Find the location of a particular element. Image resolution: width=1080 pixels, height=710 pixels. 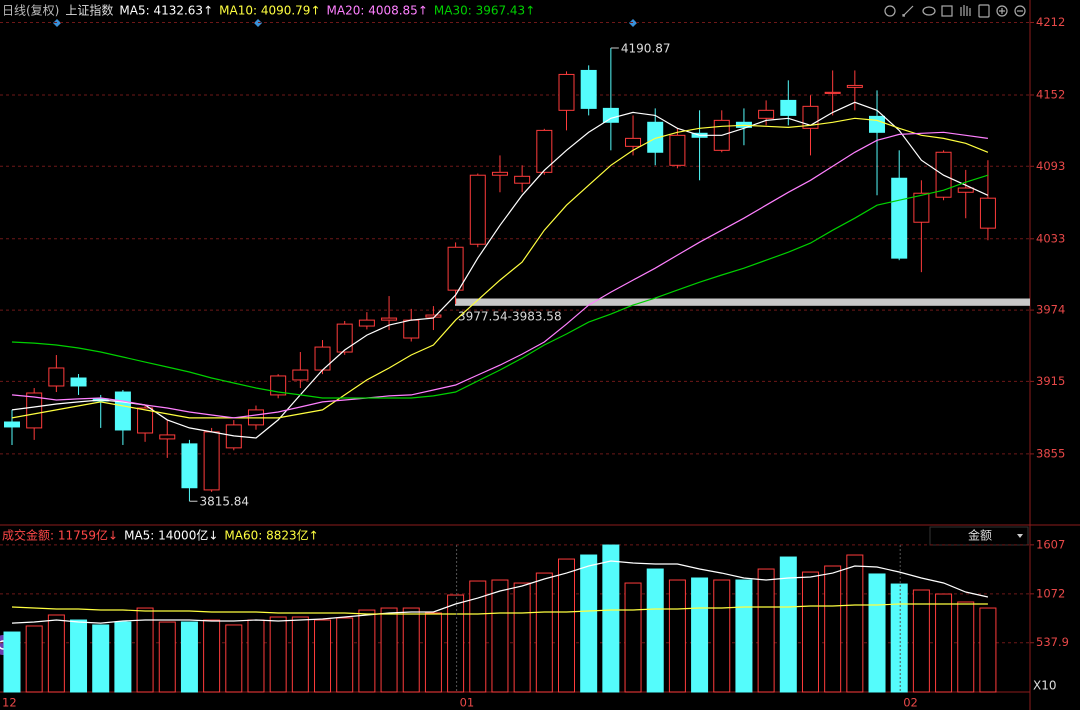

chart-subtitle: 上证指数 is located at coordinates (89, 10).